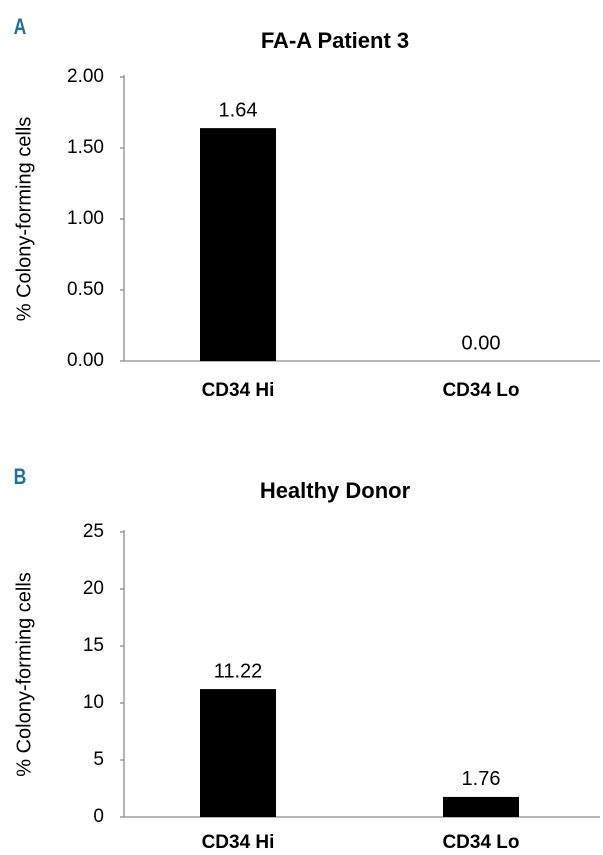 The image size is (603, 855). What do you see at coordinates (20, 477) in the screenshot?
I see `panel-label: B` at bounding box center [20, 477].